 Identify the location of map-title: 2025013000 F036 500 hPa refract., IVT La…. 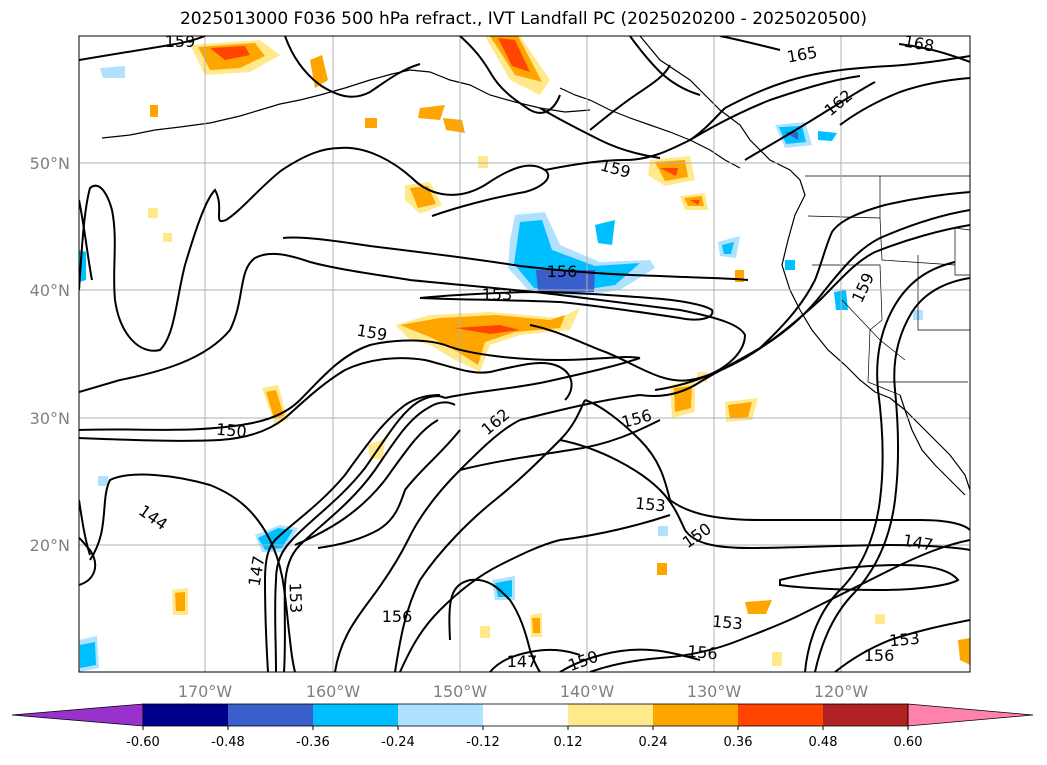
(523, 19).